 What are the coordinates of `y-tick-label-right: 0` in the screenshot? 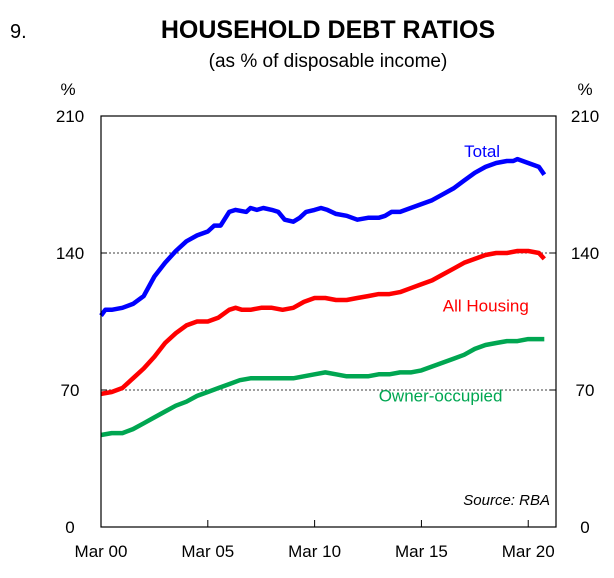 It's located at (584, 527).